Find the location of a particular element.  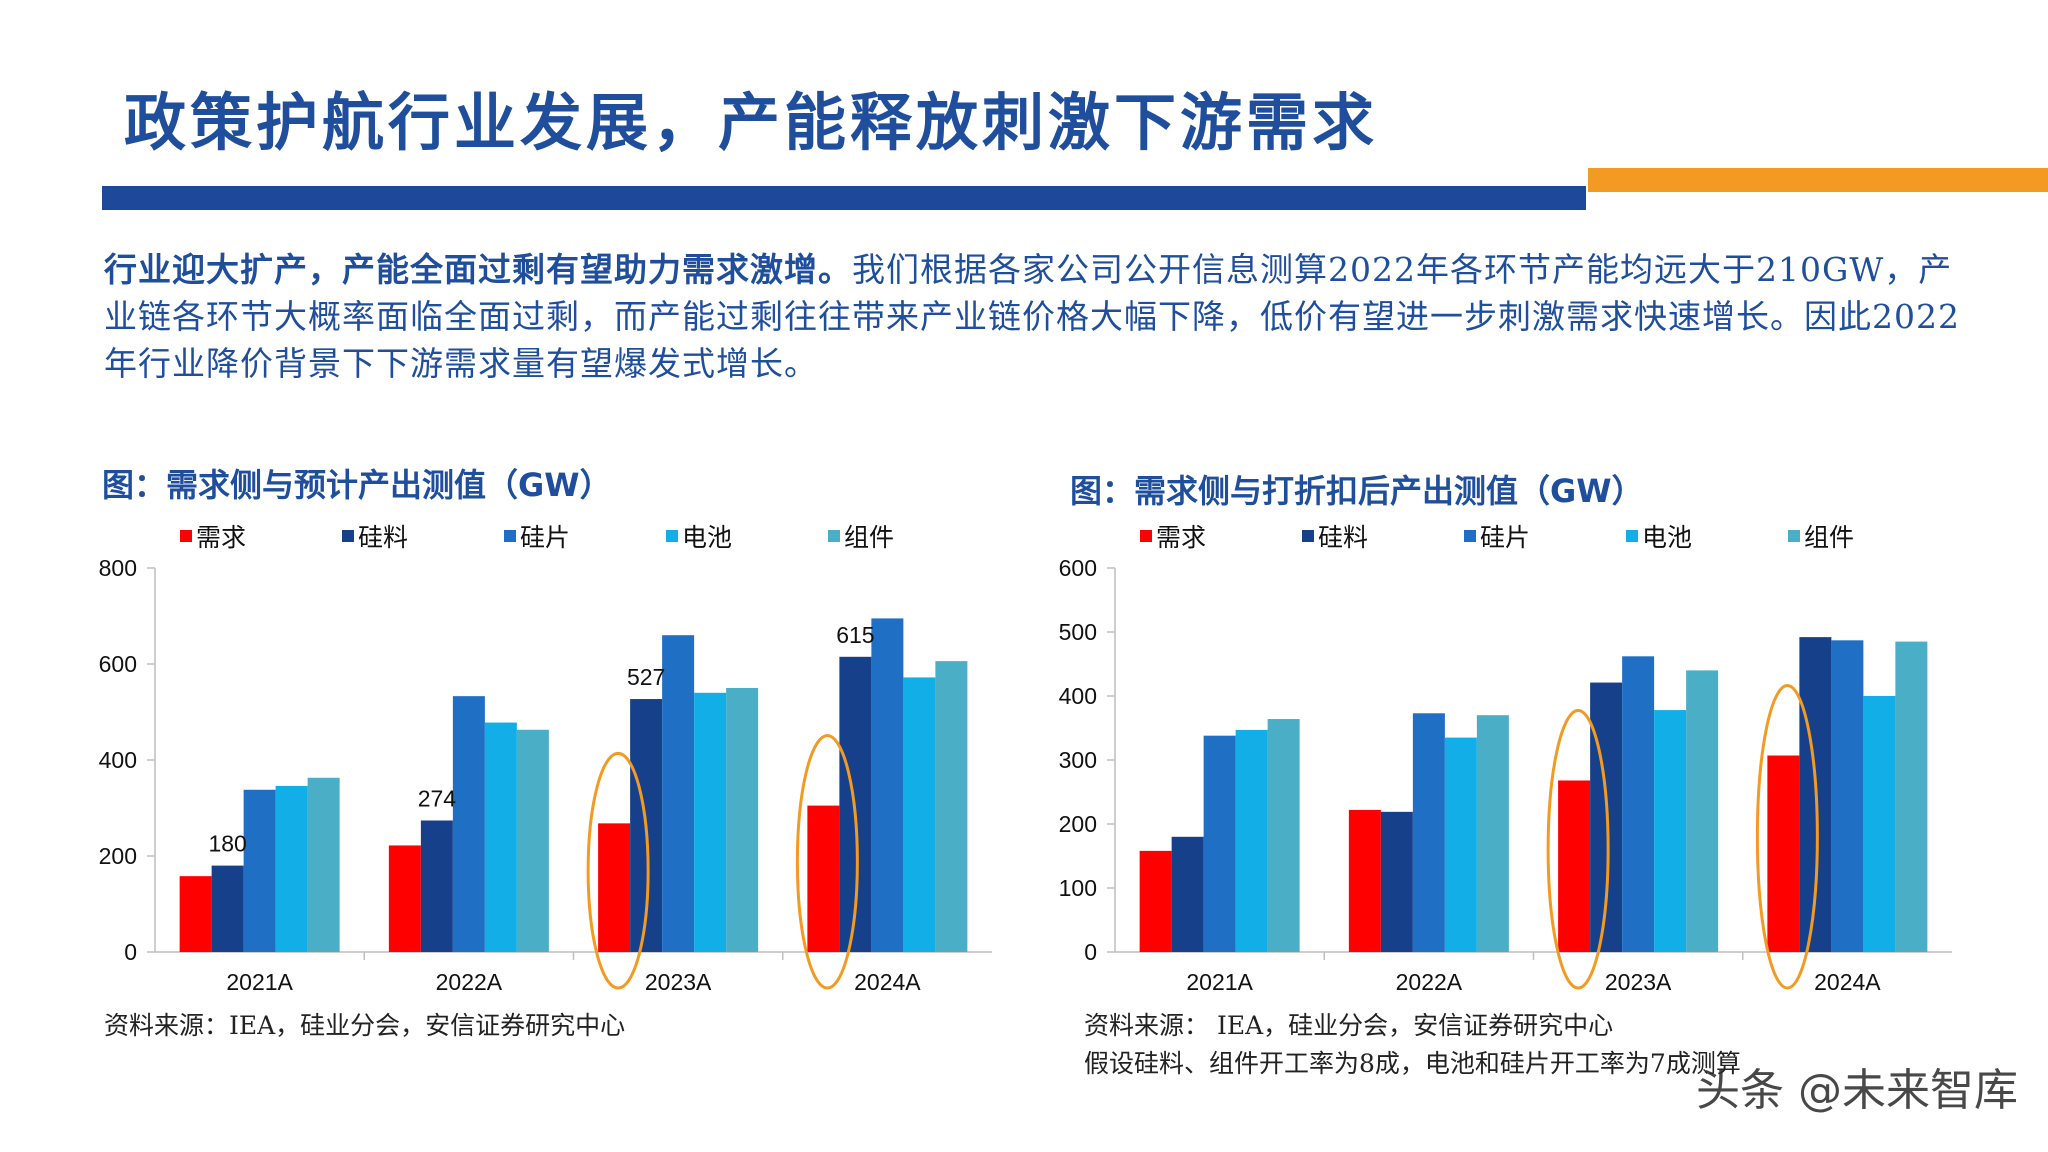

left-data-label: 527 is located at coordinates (646, 677).